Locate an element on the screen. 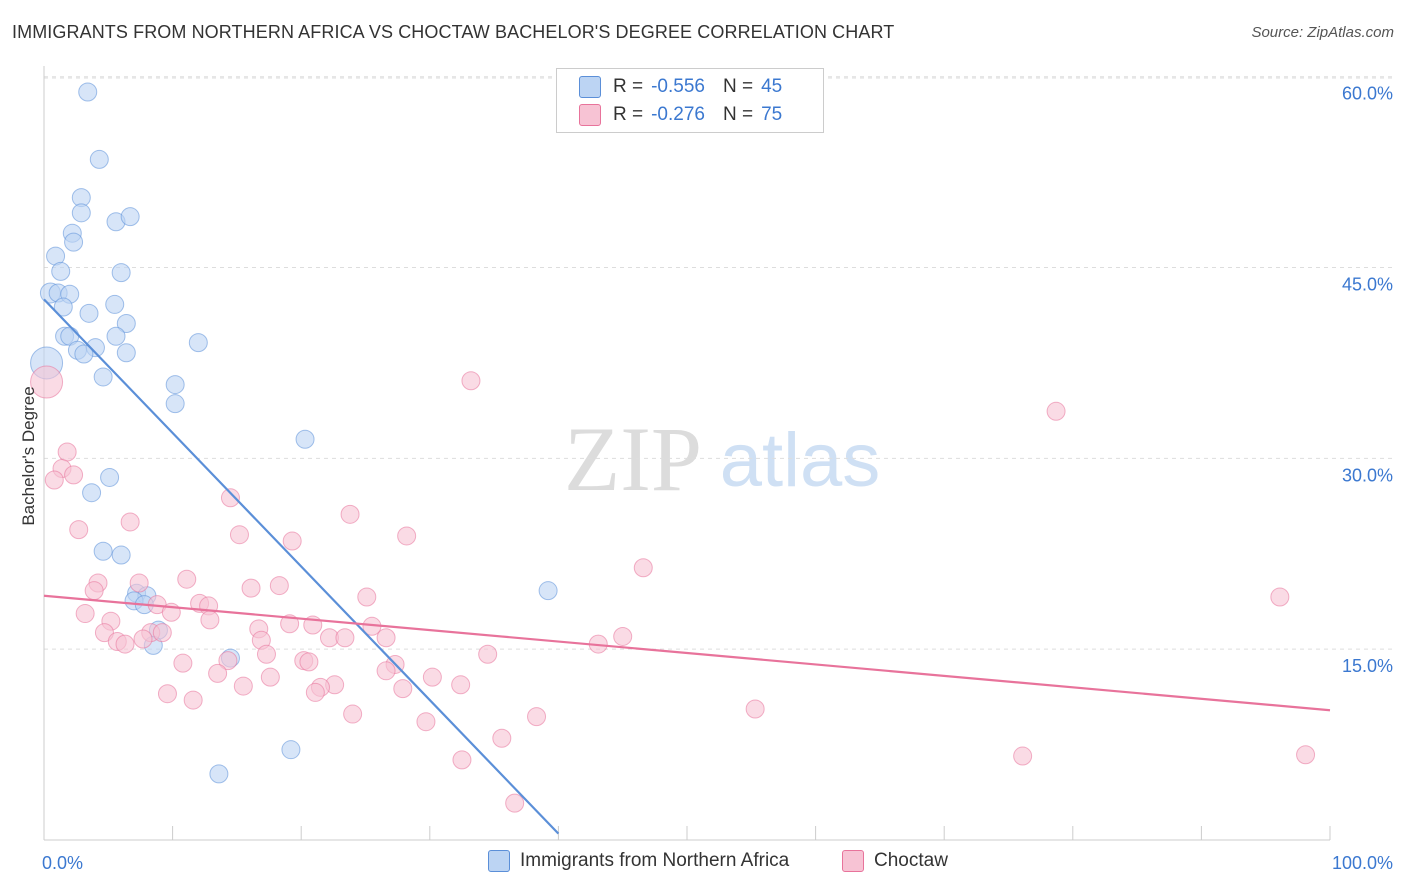 This screenshot has width=1406, height=892. y-tick-label: 60.0% is located at coordinates (1367, 94).